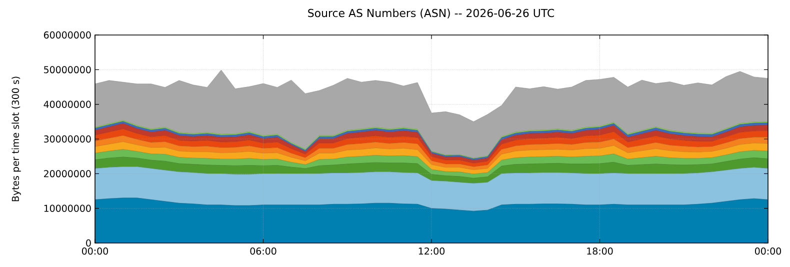 This screenshot has height=267, width=790. I want to click on x-tick-label: 06:00, so click(263, 251).